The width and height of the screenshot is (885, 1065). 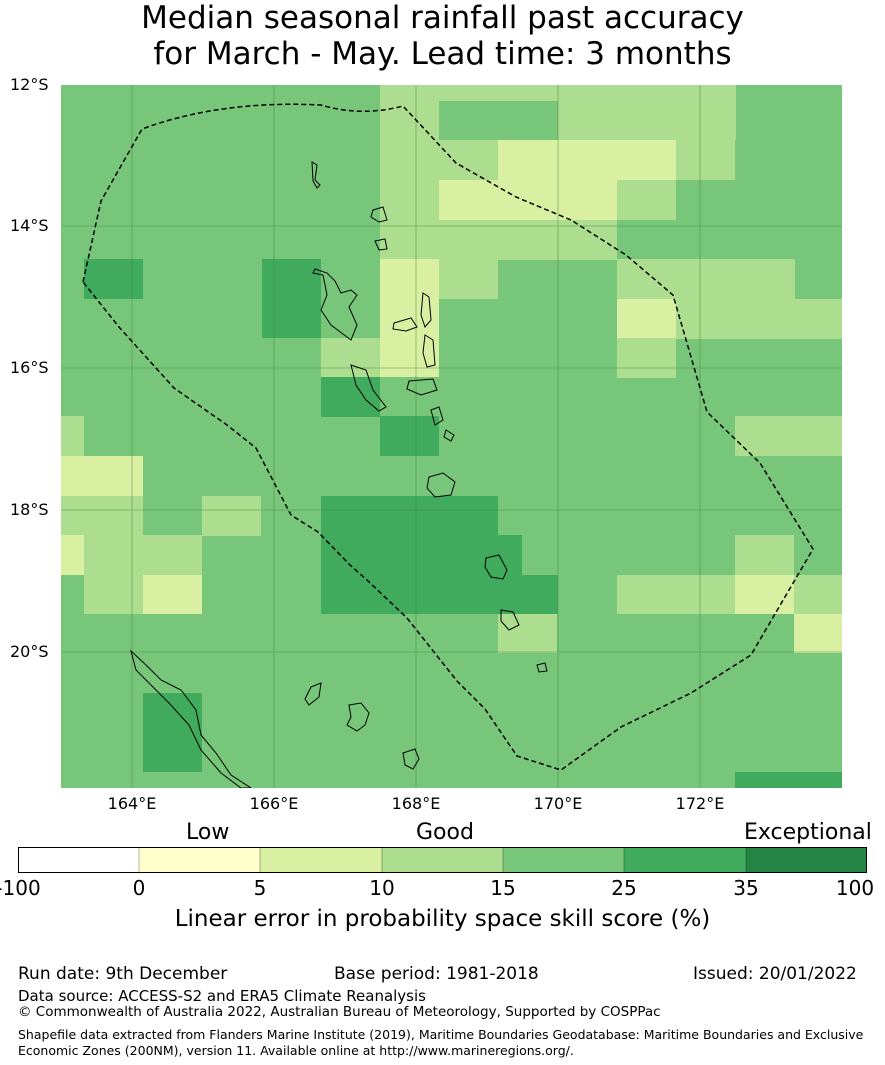 I want to click on lat-label: 18°S, so click(x=29, y=509).